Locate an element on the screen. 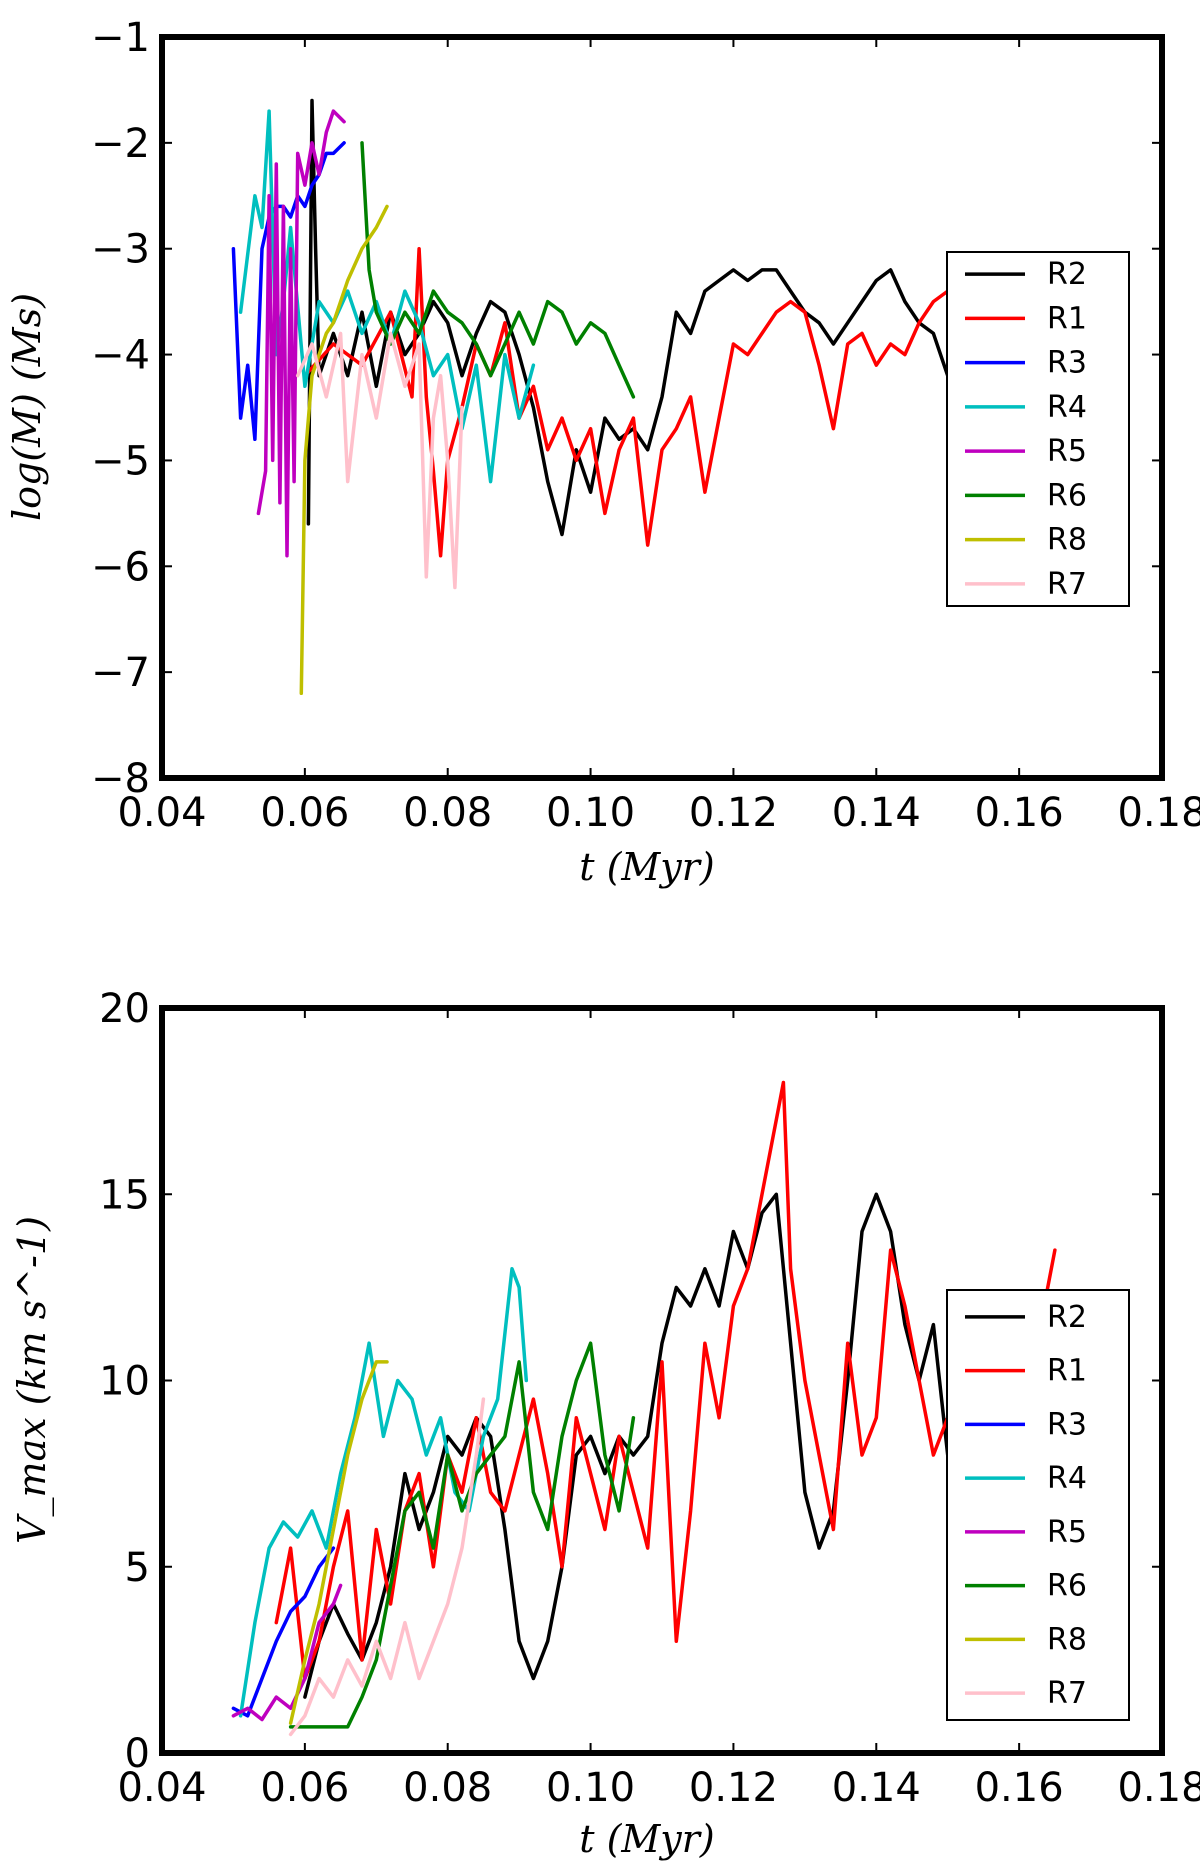  mass-y-tick-label: −5 is located at coordinates (120, 461).